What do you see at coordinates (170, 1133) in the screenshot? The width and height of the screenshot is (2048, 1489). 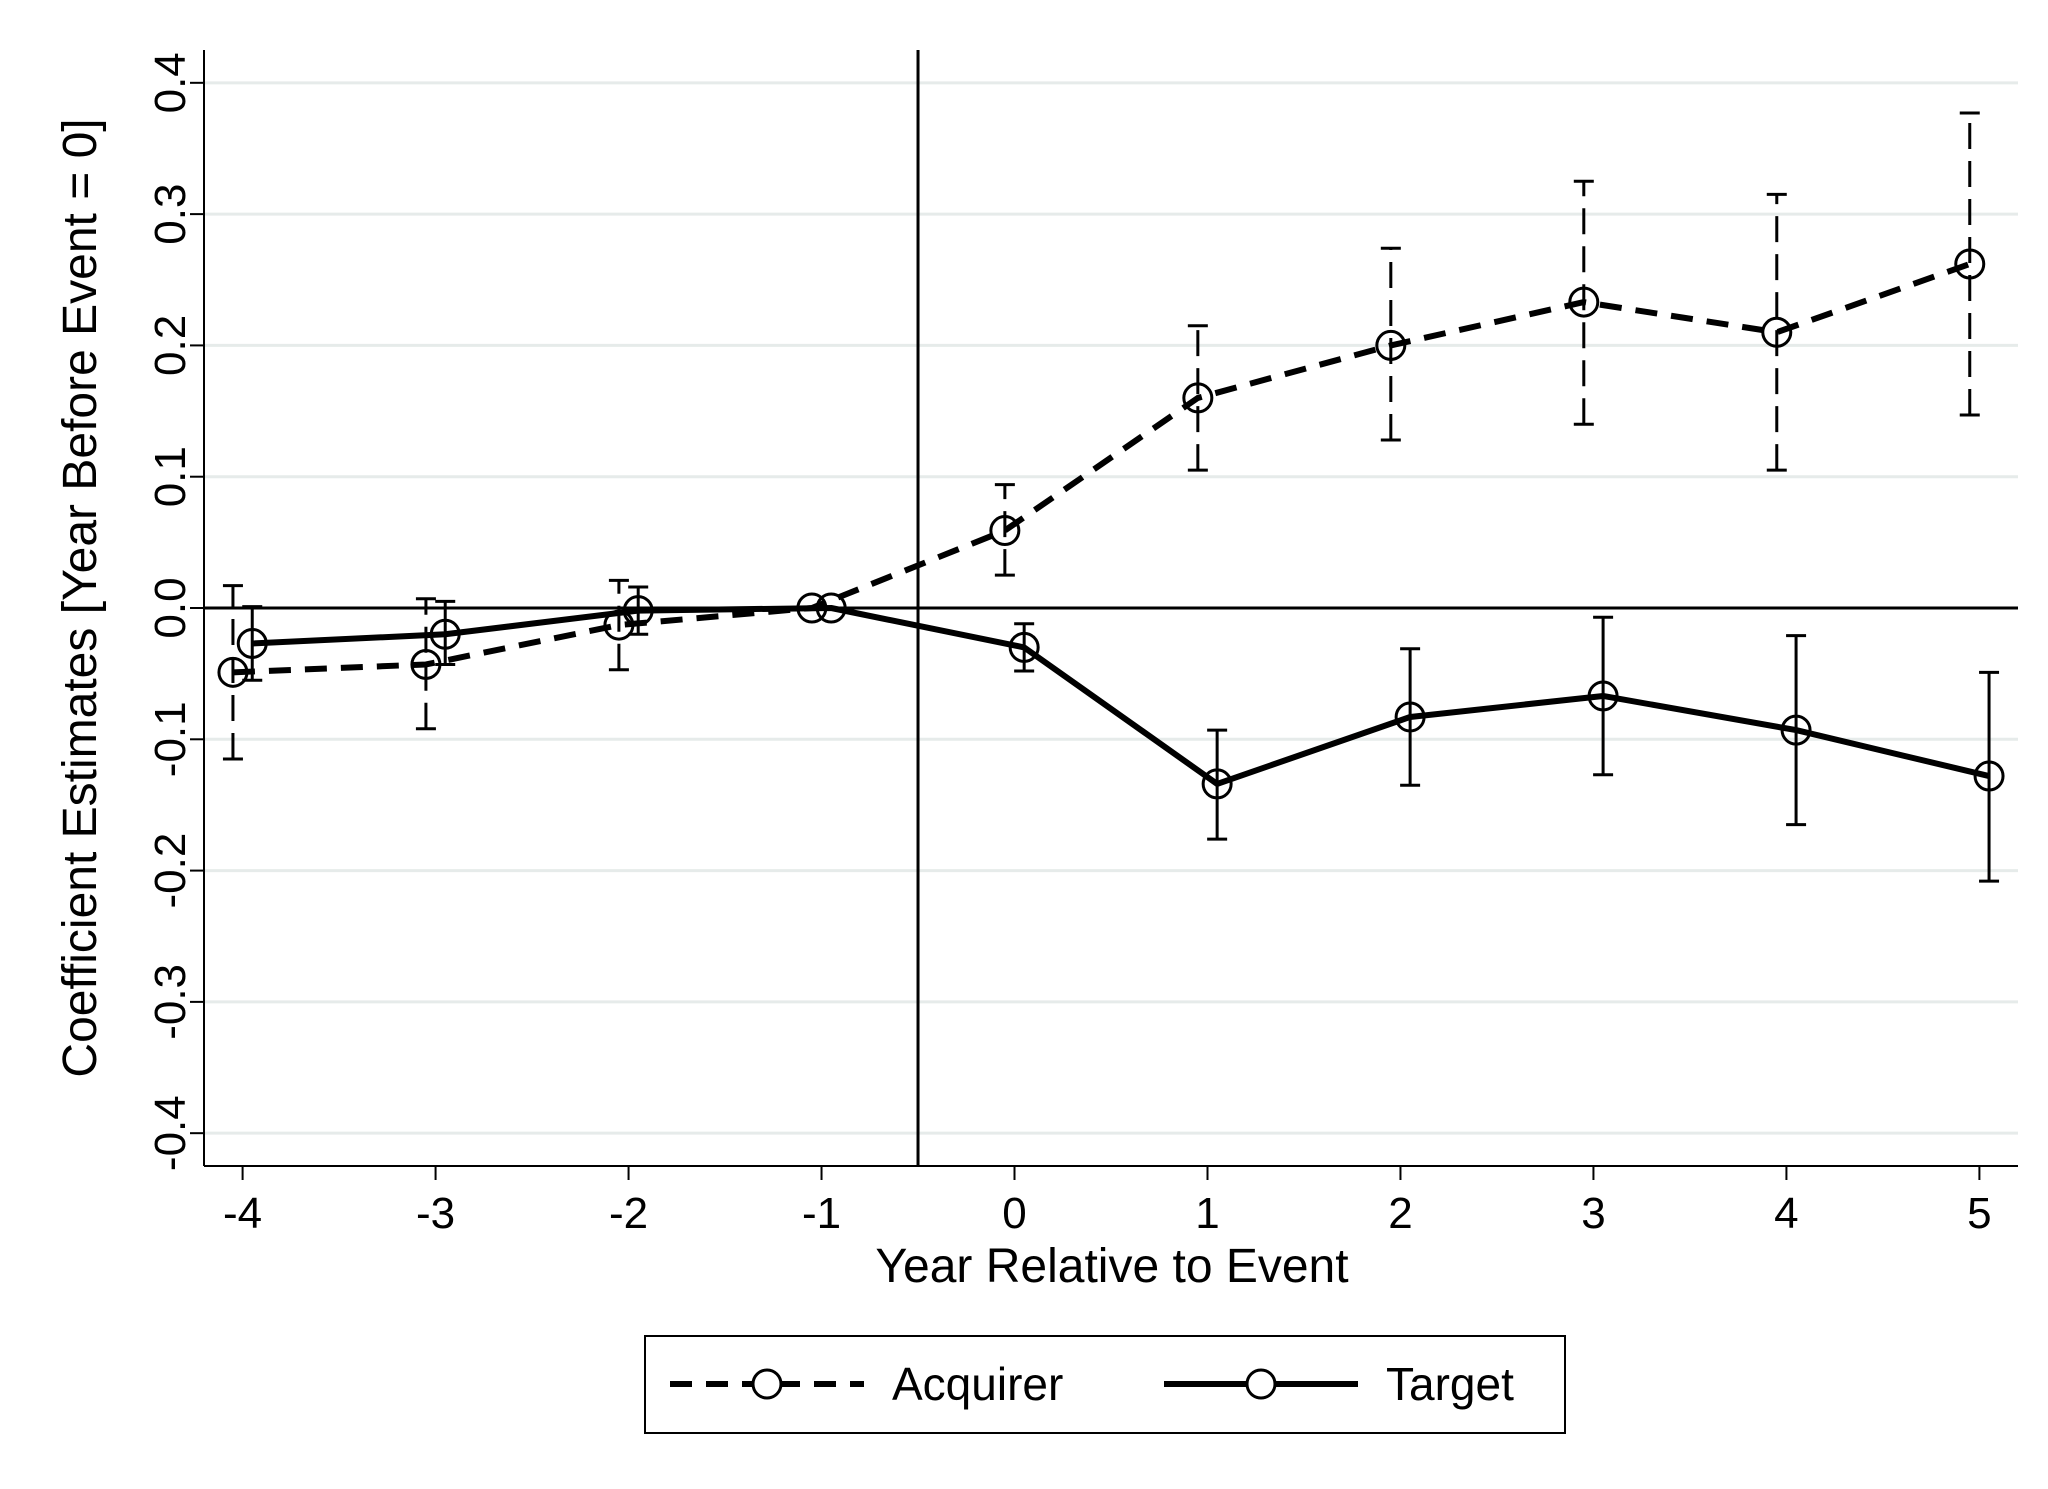 I see `y-tick-label: -0.4` at bounding box center [170, 1133].